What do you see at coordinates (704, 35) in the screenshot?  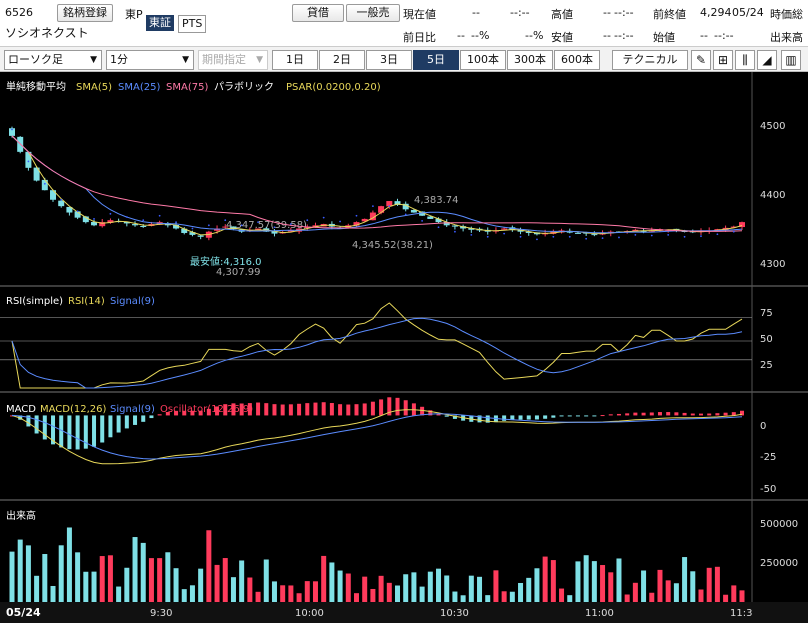 I see `open-value: --` at bounding box center [704, 35].